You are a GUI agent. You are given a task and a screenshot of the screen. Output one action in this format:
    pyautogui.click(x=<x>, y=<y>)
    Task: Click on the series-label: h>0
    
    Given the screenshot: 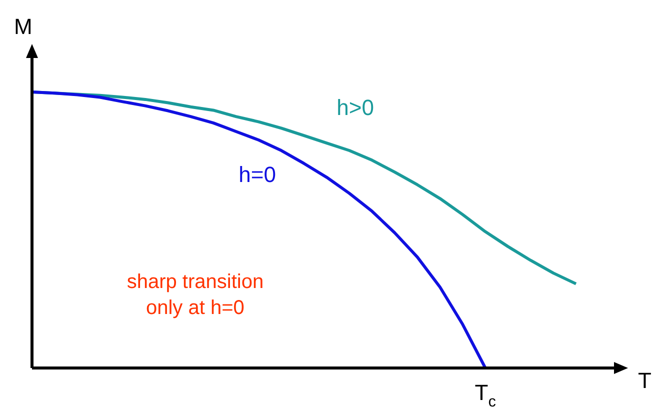 What is the action you would take?
    pyautogui.click(x=355, y=107)
    